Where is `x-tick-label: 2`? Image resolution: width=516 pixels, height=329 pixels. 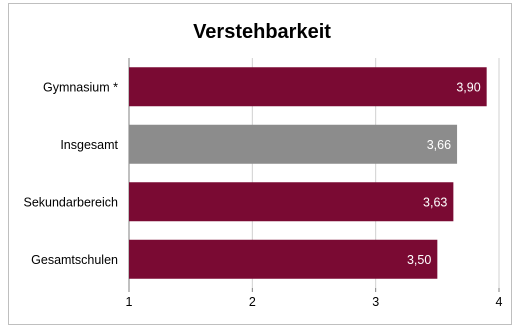
x-tick-label: 2 is located at coordinates (252, 302).